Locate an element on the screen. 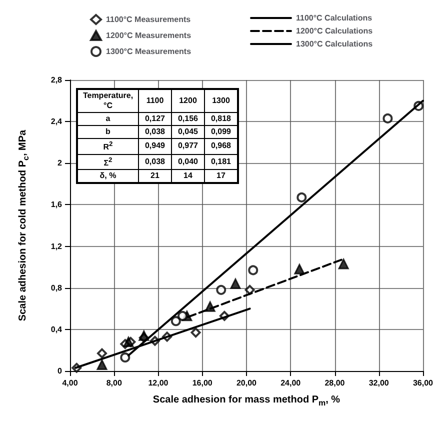 The image size is (445, 425). y-tick-label: 1,2 is located at coordinates (56, 246).